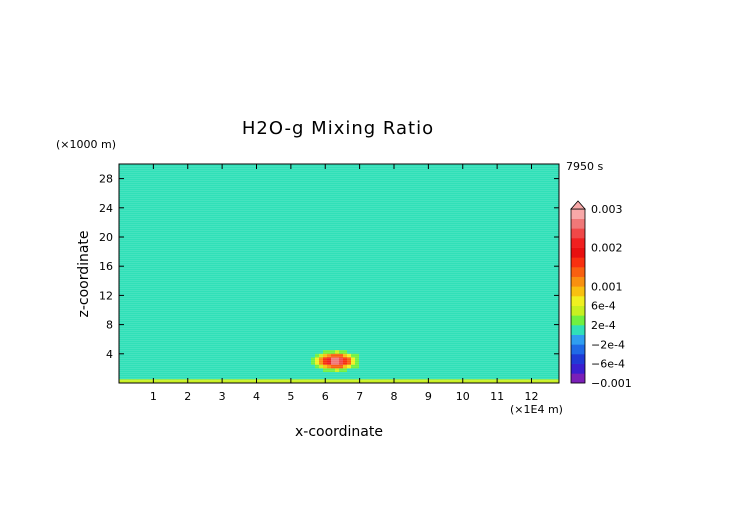 The width and height of the screenshot is (752, 532). What do you see at coordinates (584, 166) in the screenshot?
I see `time-label: 7950 s` at bounding box center [584, 166].